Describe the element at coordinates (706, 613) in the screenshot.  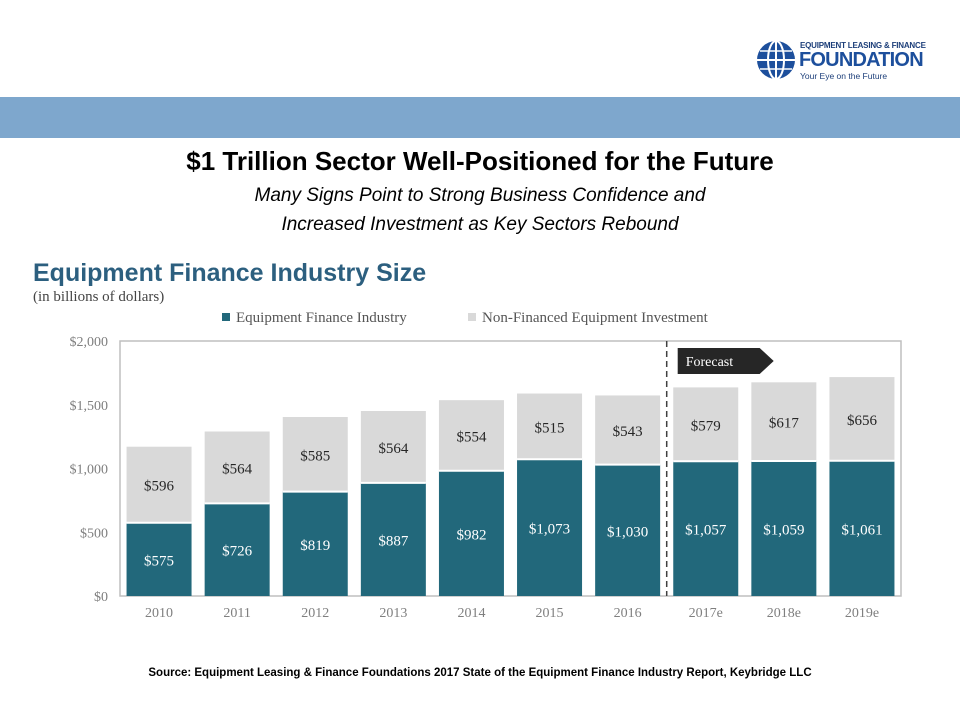
I see `x-tick-label: 2017e` at that location.